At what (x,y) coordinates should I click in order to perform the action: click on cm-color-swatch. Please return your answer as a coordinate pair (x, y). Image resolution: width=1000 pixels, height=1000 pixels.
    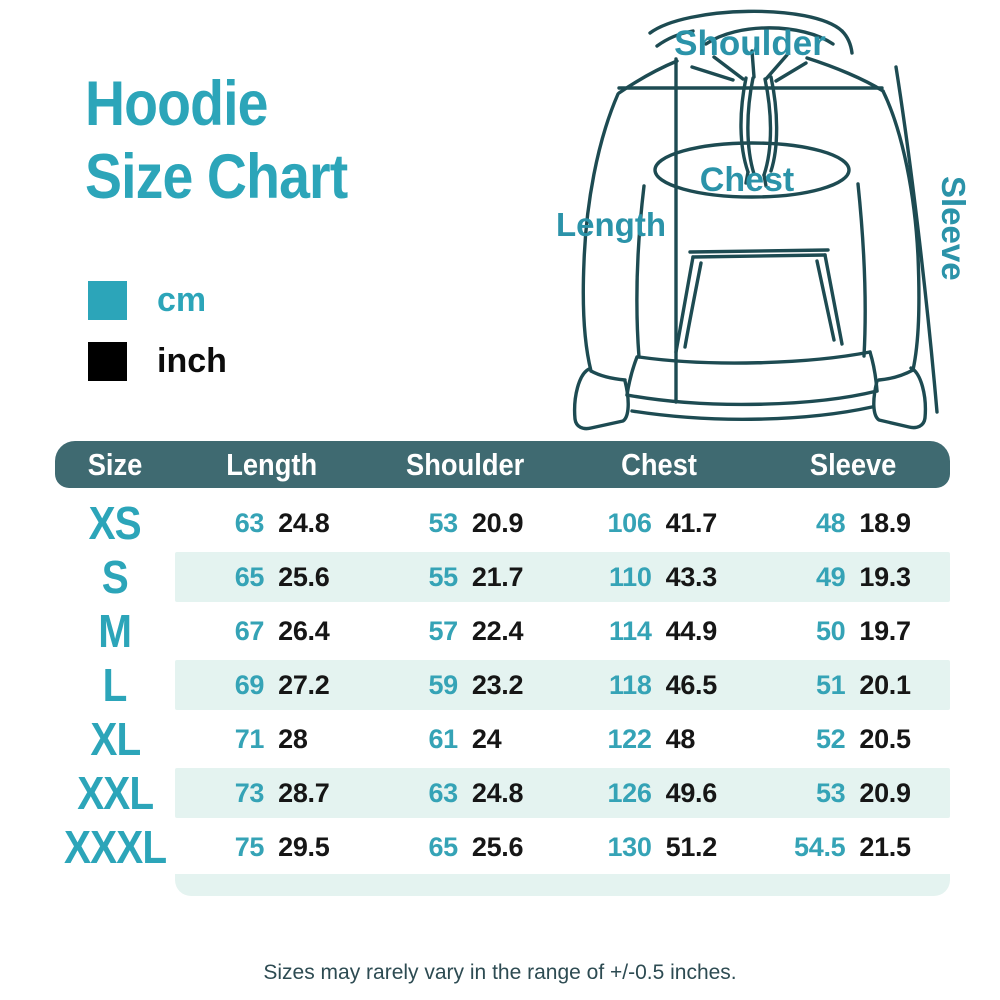
    Looking at the image, I should click on (107, 300).